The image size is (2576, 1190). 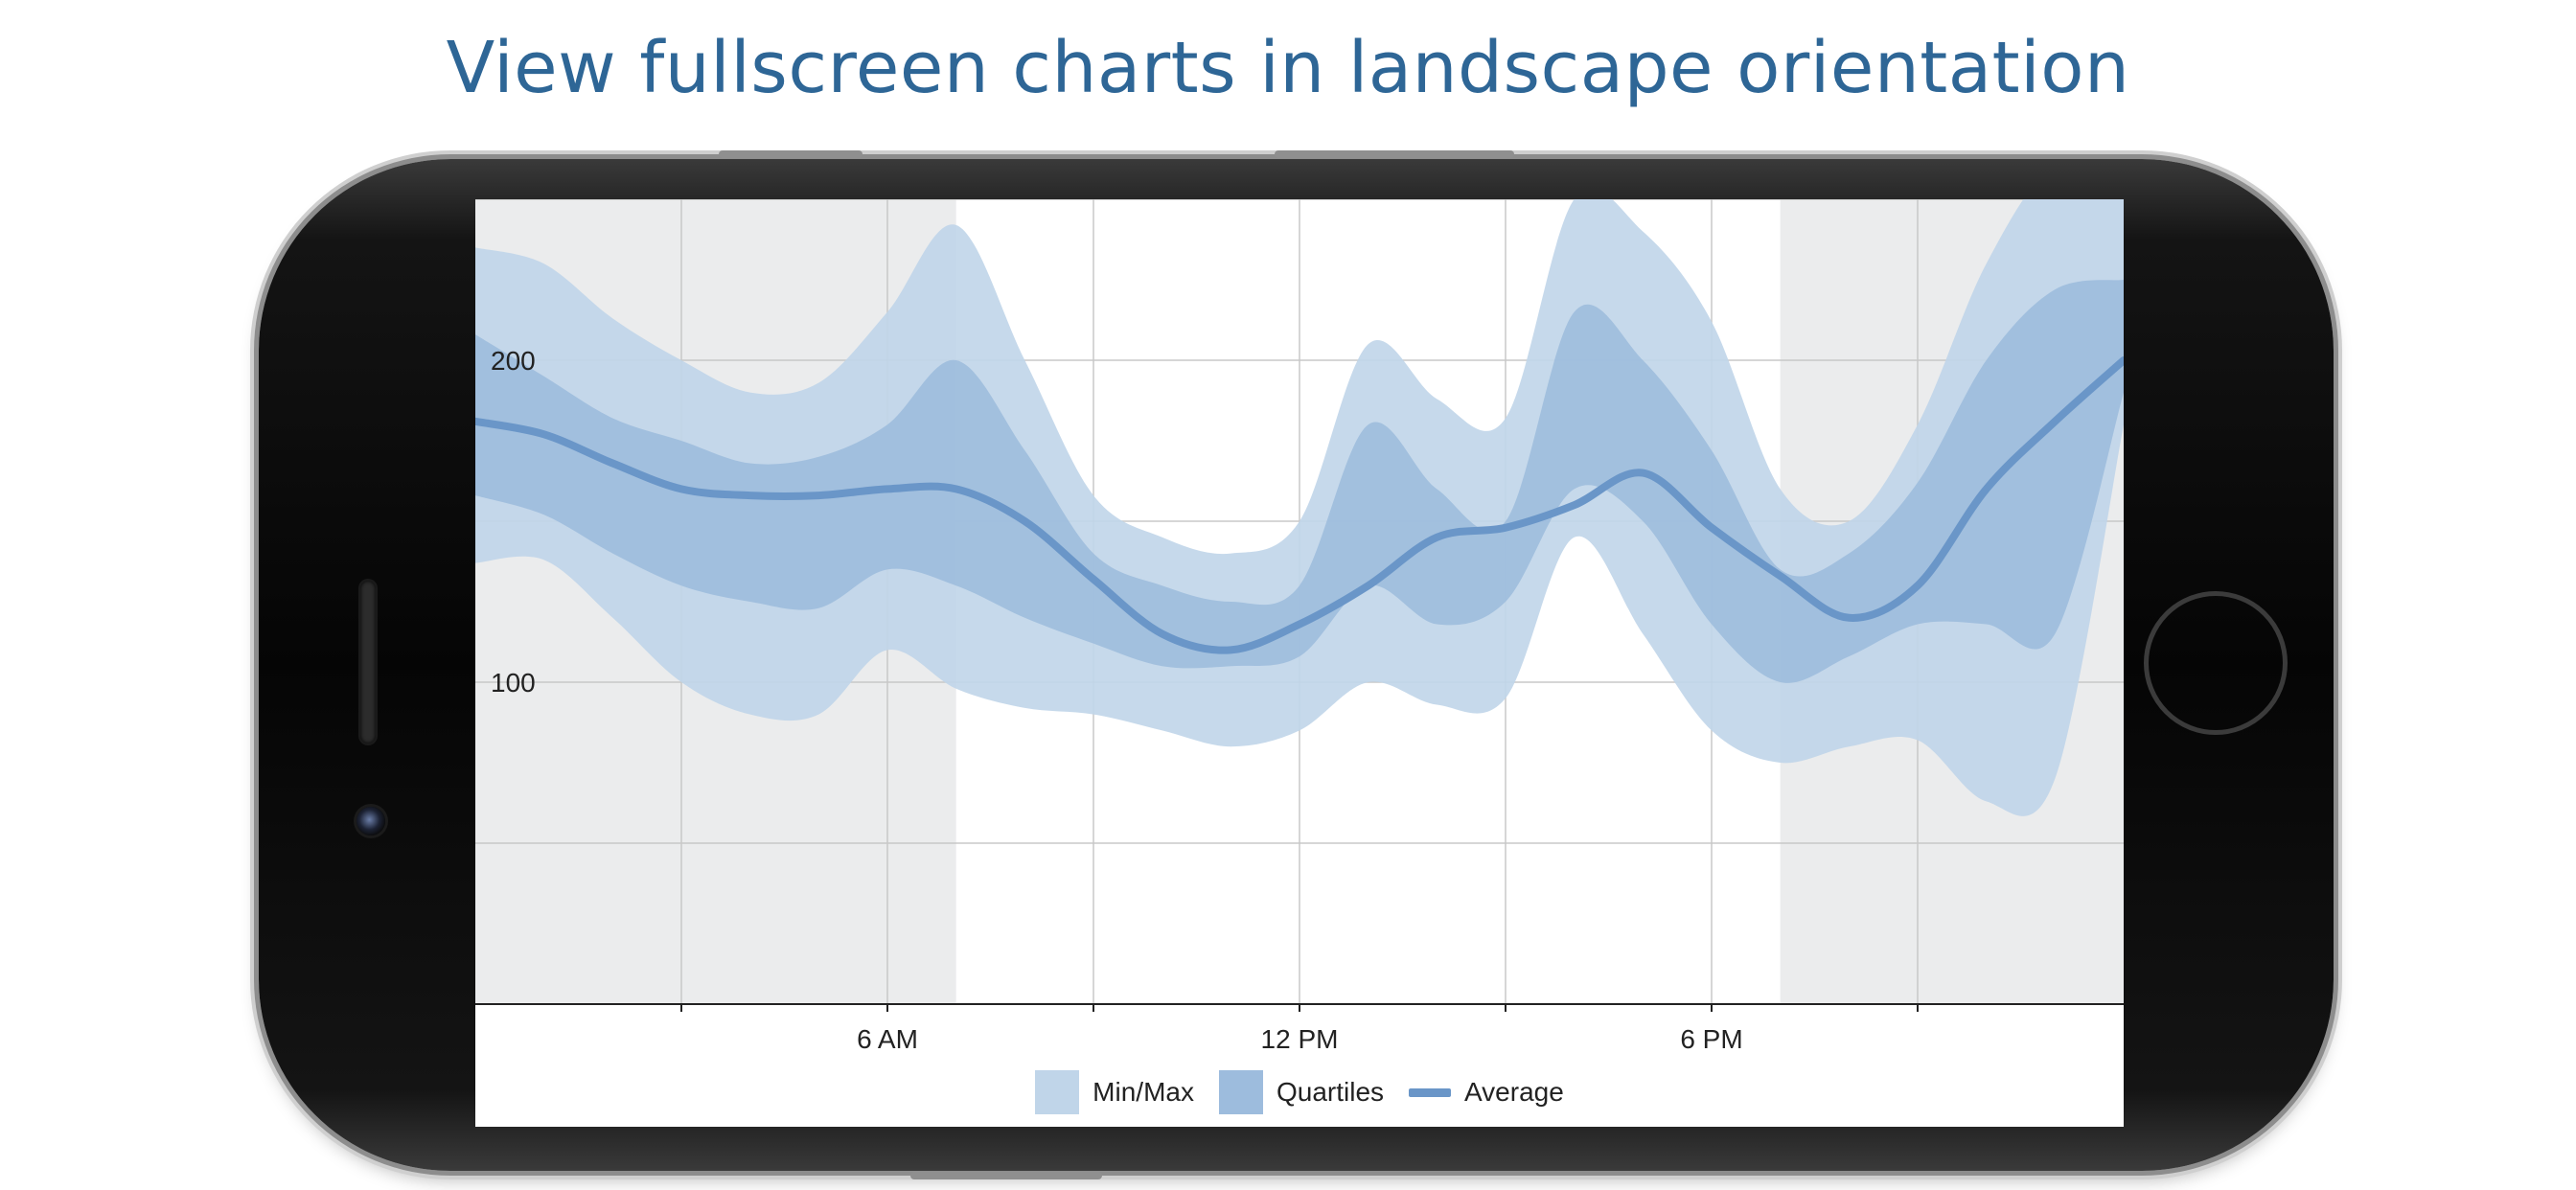 I want to click on legend-swatch-quartiles, so click(x=1240, y=1092).